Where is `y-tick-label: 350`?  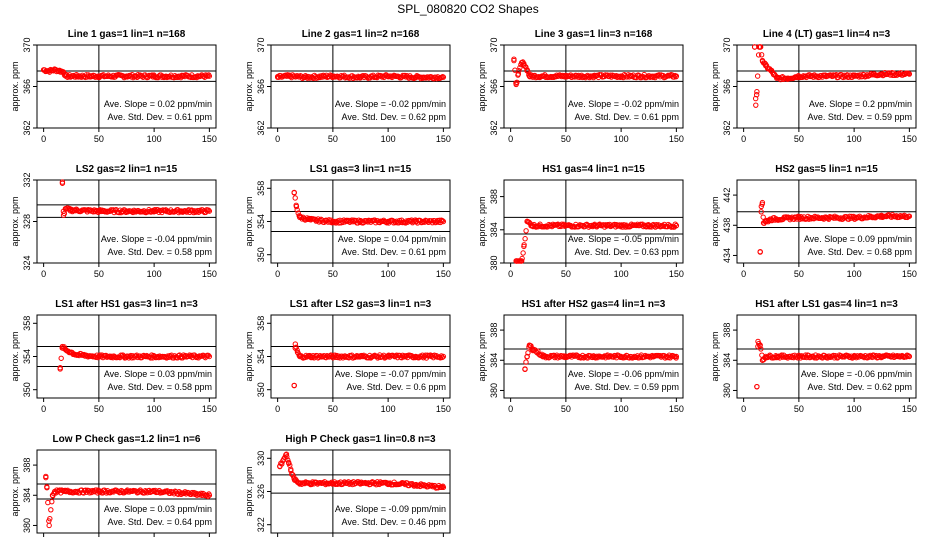
y-tick-label: 350 is located at coordinates (27, 389).